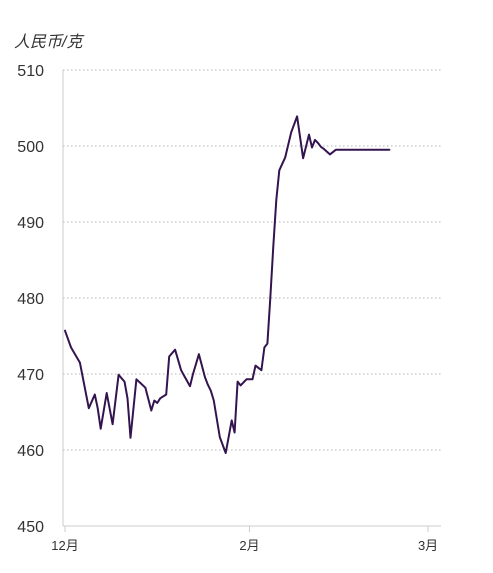  I want to click on y-tick-label: 490, so click(30, 223).